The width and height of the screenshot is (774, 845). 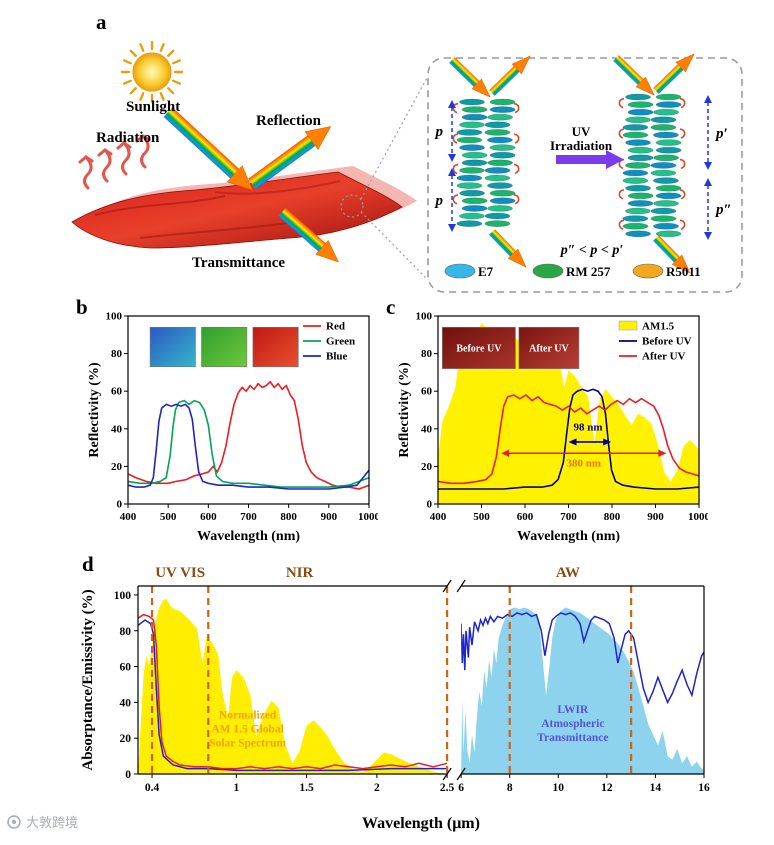 I want to click on inset-transmitted-arrow, so click(x=502, y=243).